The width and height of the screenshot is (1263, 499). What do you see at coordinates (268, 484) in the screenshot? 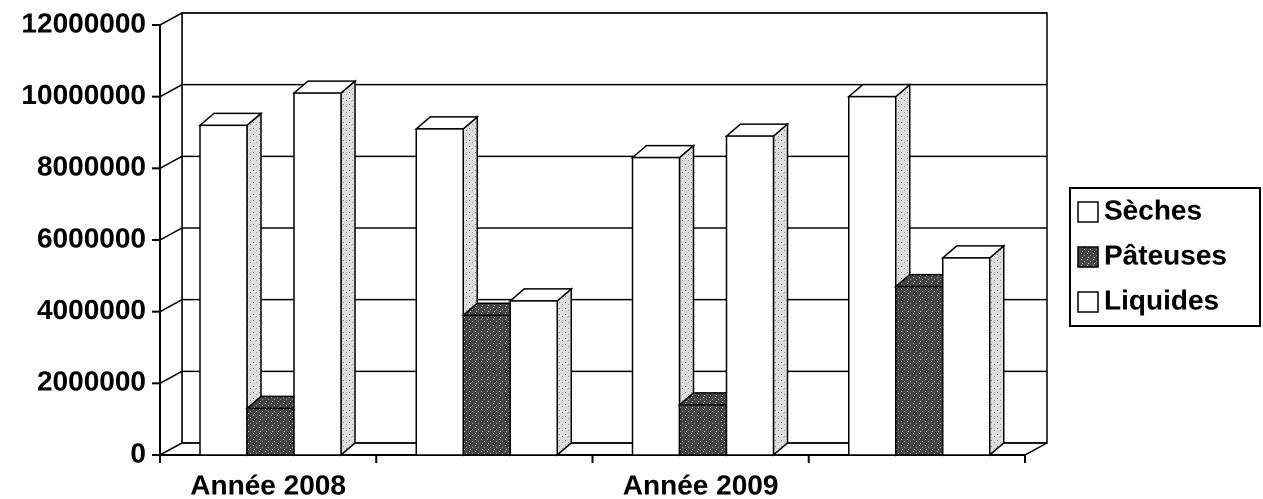
I see `x-tick-label: Année 2008` at bounding box center [268, 484].